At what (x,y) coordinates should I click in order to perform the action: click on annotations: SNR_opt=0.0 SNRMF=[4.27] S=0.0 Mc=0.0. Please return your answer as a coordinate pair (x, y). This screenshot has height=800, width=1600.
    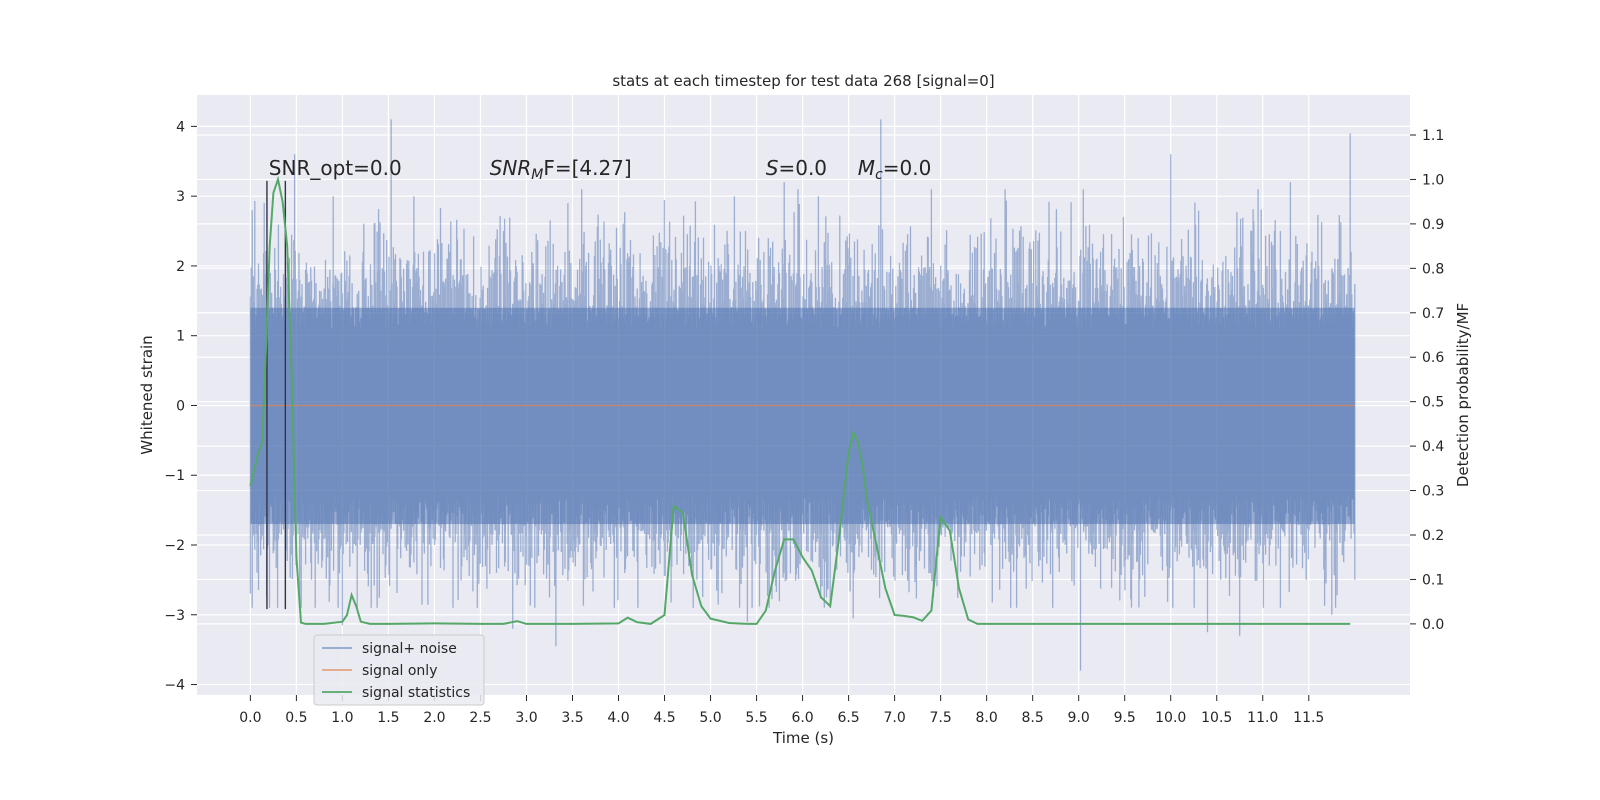
    Looking at the image, I should click on (600, 169).